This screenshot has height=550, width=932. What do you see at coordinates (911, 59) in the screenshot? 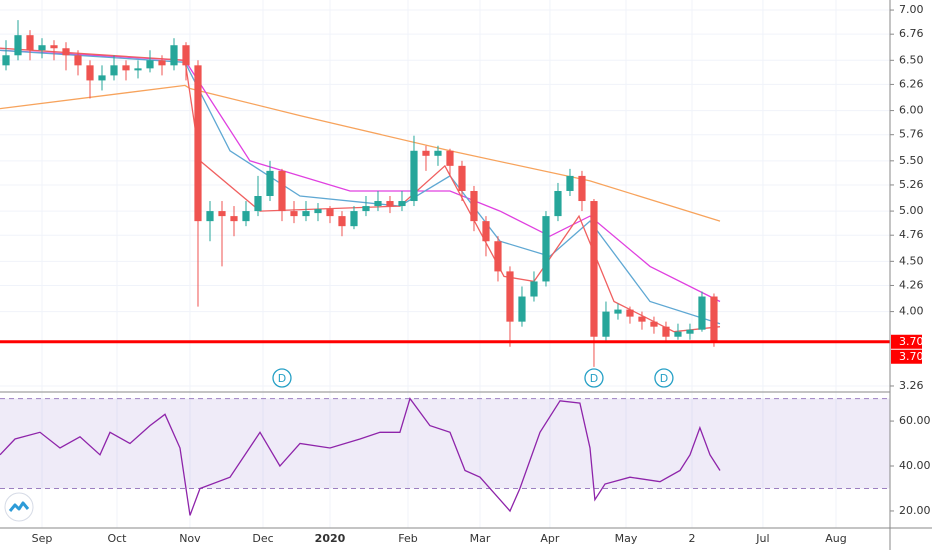
I see `y-tick-label: 6.50` at bounding box center [911, 59].